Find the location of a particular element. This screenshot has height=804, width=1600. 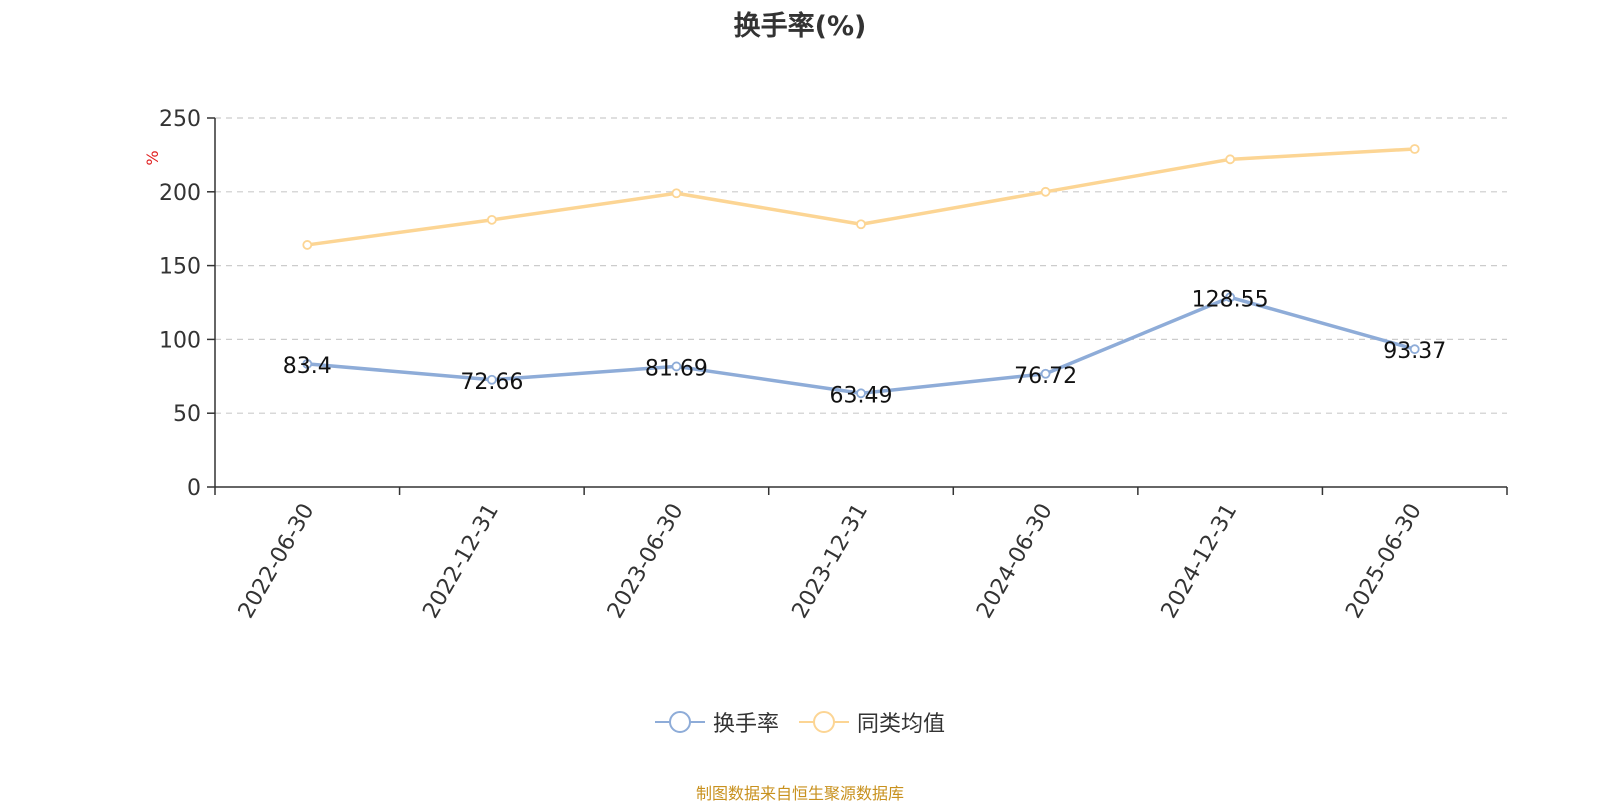

legend-item-peer-average: 同类均值 is located at coordinates (872, 722).